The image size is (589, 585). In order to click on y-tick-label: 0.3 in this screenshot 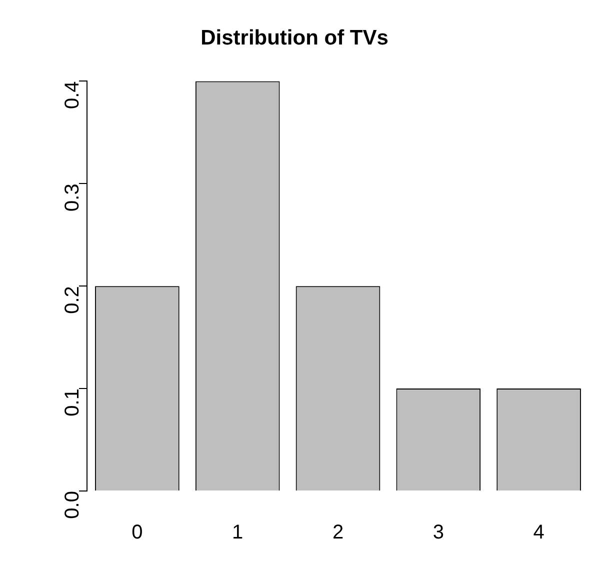, I will do `click(73, 198)`.